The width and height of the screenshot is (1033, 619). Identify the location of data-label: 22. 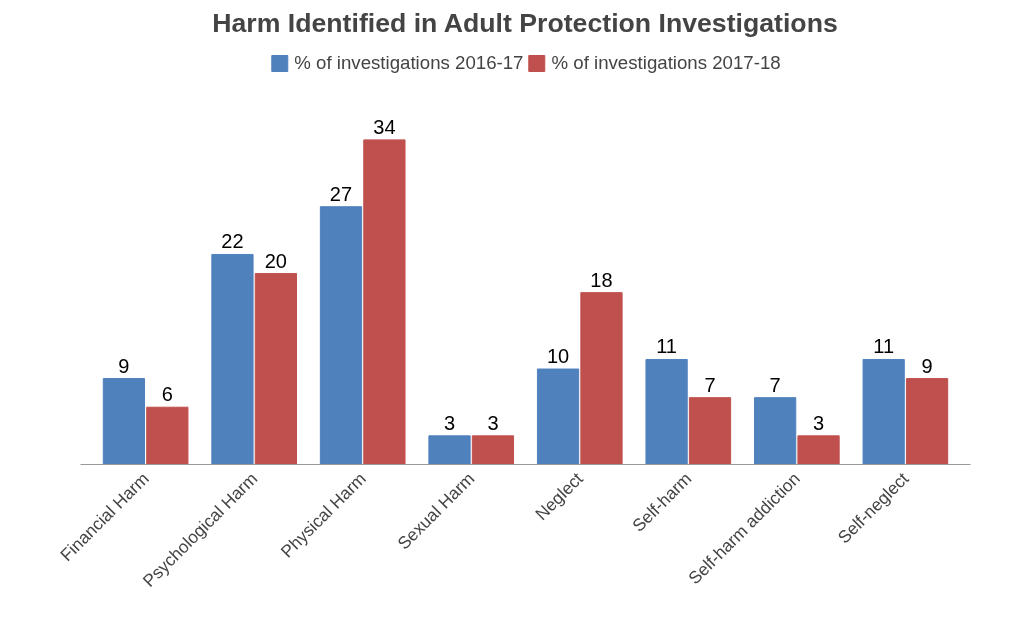
(232, 241).